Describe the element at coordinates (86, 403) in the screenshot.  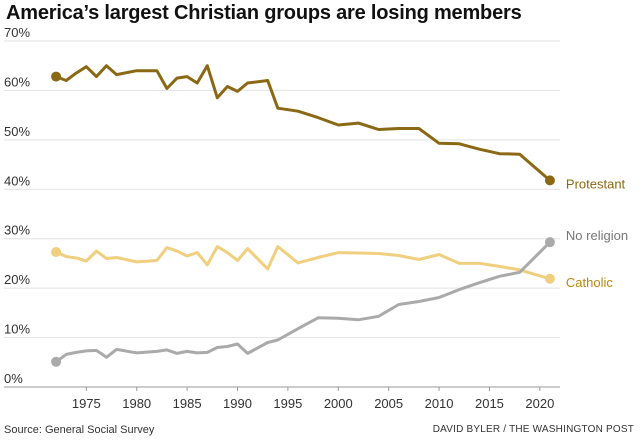
I see `x-tick-label: 1975` at that location.